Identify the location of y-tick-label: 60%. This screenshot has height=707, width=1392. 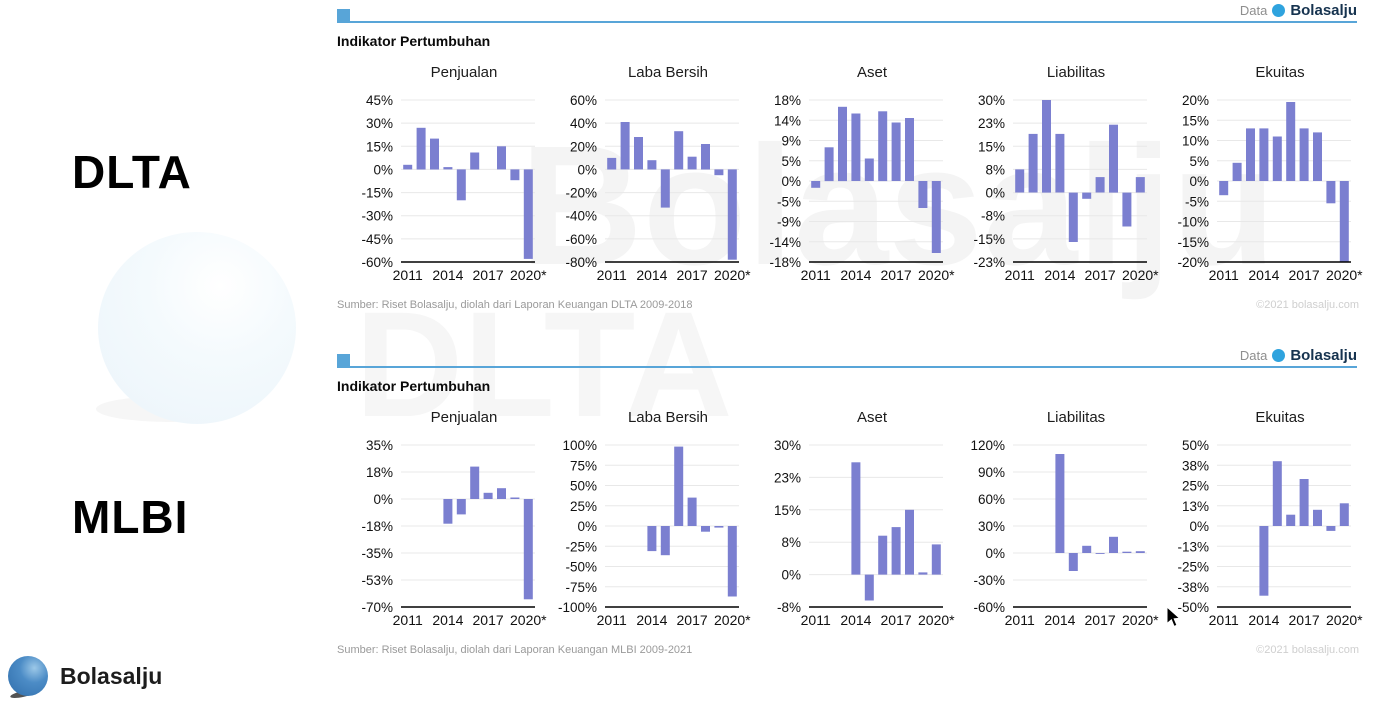
(991, 499).